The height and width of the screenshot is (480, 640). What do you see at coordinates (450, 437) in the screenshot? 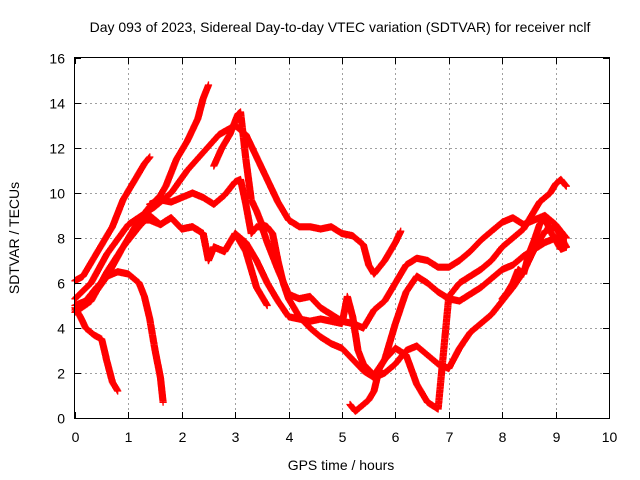
I see `x-tick-label: 7` at bounding box center [450, 437].